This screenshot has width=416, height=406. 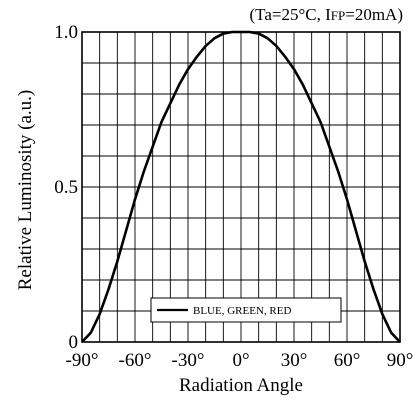 What do you see at coordinates (338, 15) in the screenshot?
I see `condition-sub: FP` at bounding box center [338, 15].